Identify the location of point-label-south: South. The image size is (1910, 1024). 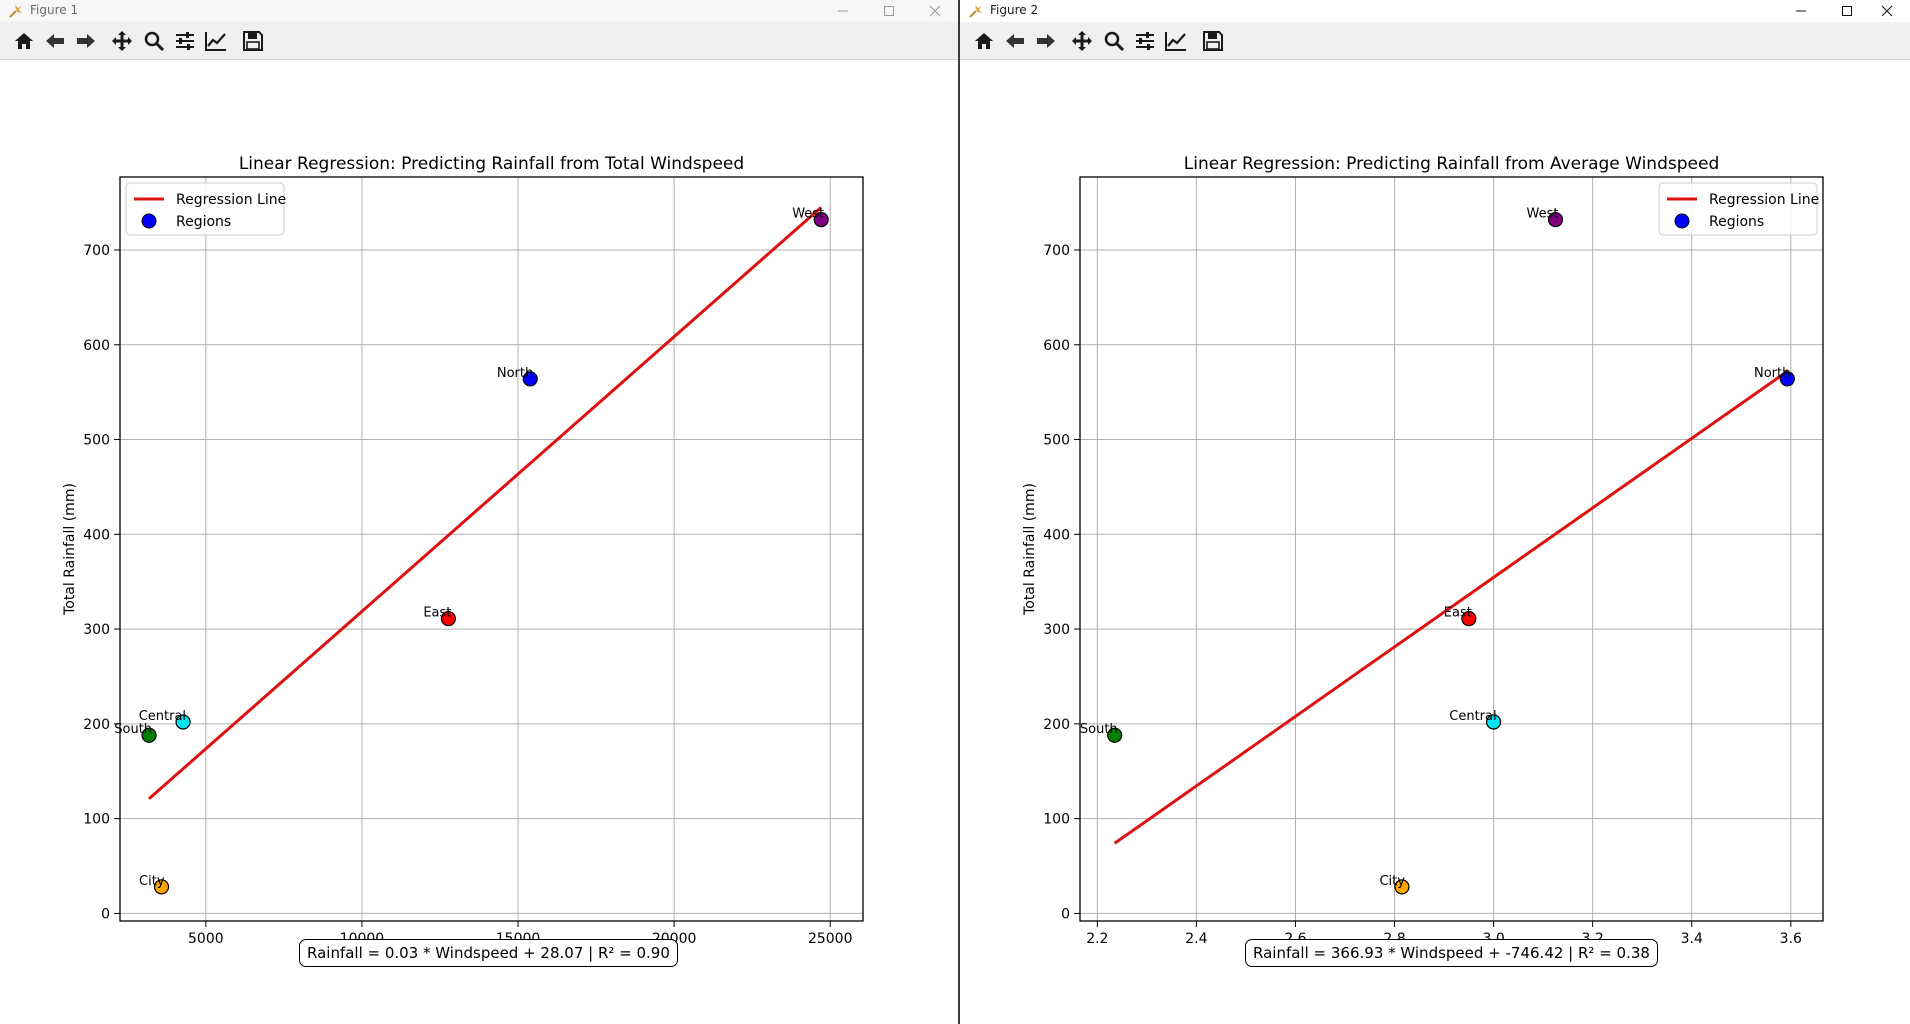
(133, 729).